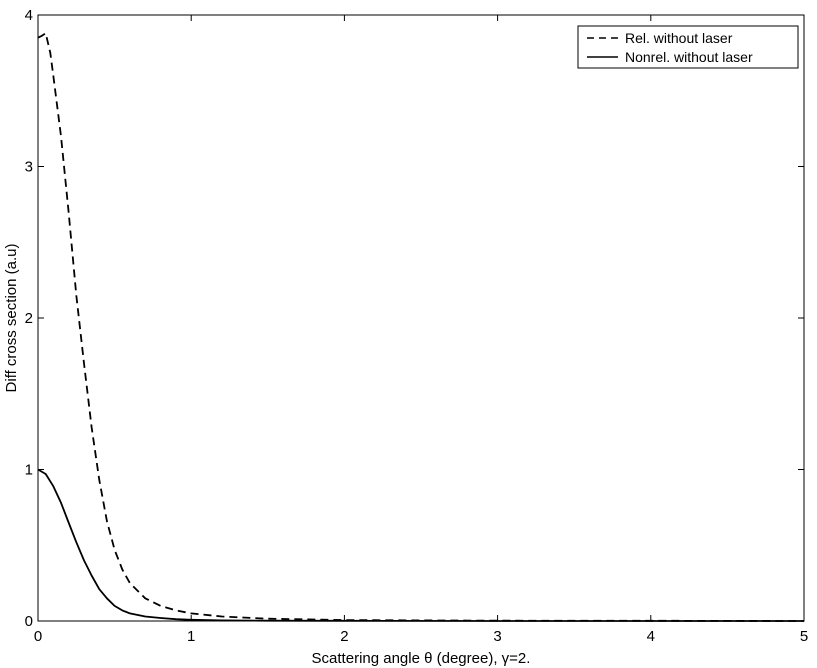 This screenshot has height=668, width=817. I want to click on x-tick-label: 3, so click(497, 636).